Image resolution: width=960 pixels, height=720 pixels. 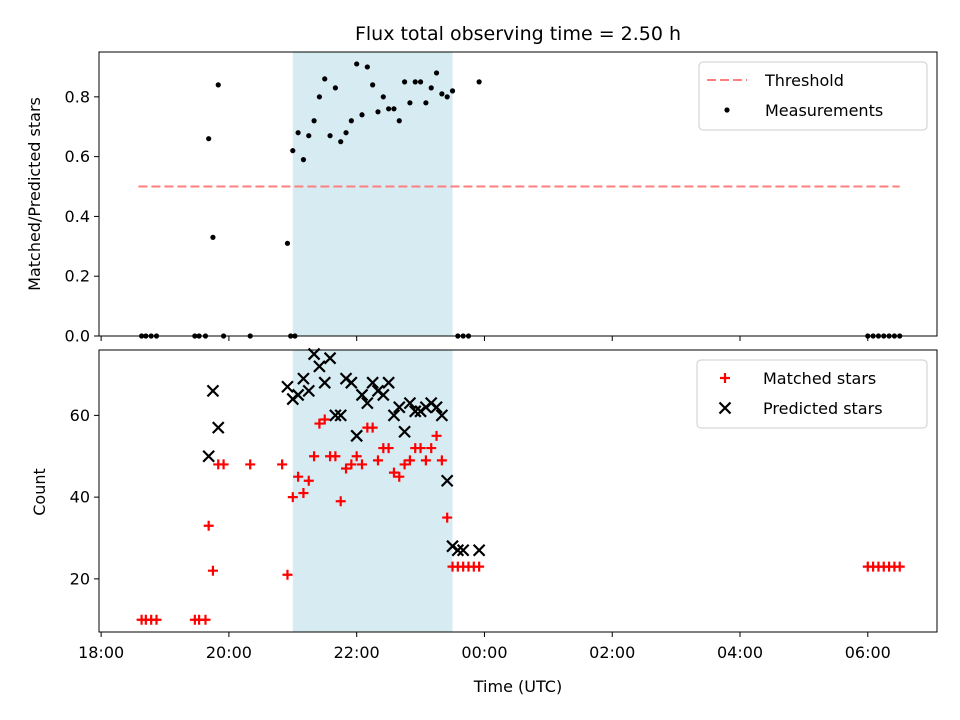 I want to click on y-tick-label: 40, so click(x=80, y=497).